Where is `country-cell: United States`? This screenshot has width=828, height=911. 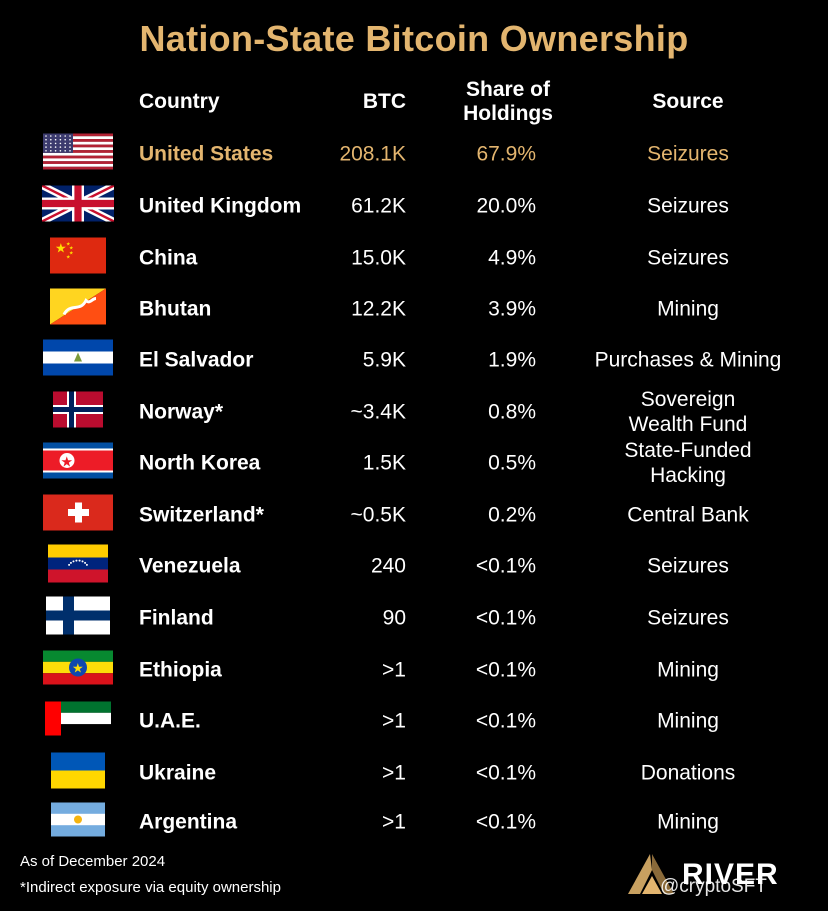
country-cell: United States is located at coordinates (206, 154).